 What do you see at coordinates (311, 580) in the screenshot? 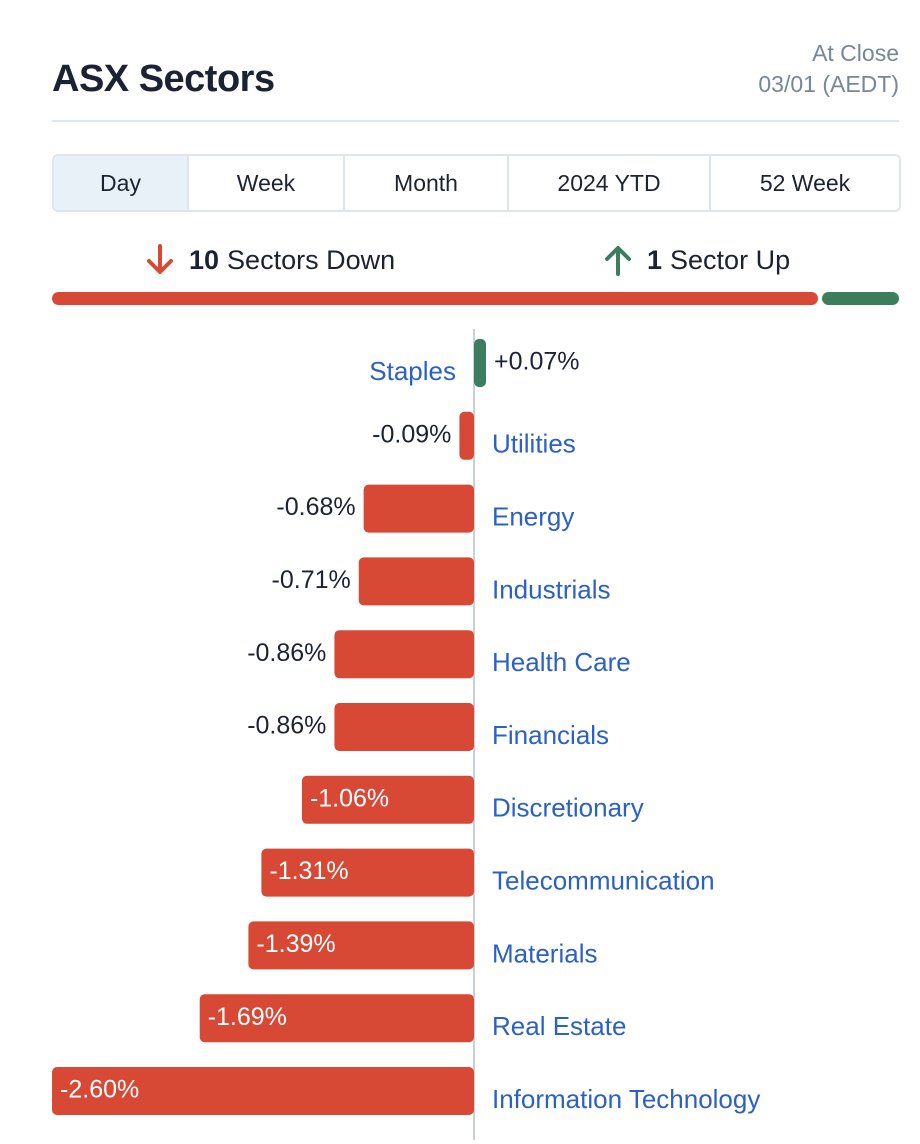
I see `value-label: -0.71%` at bounding box center [311, 580].